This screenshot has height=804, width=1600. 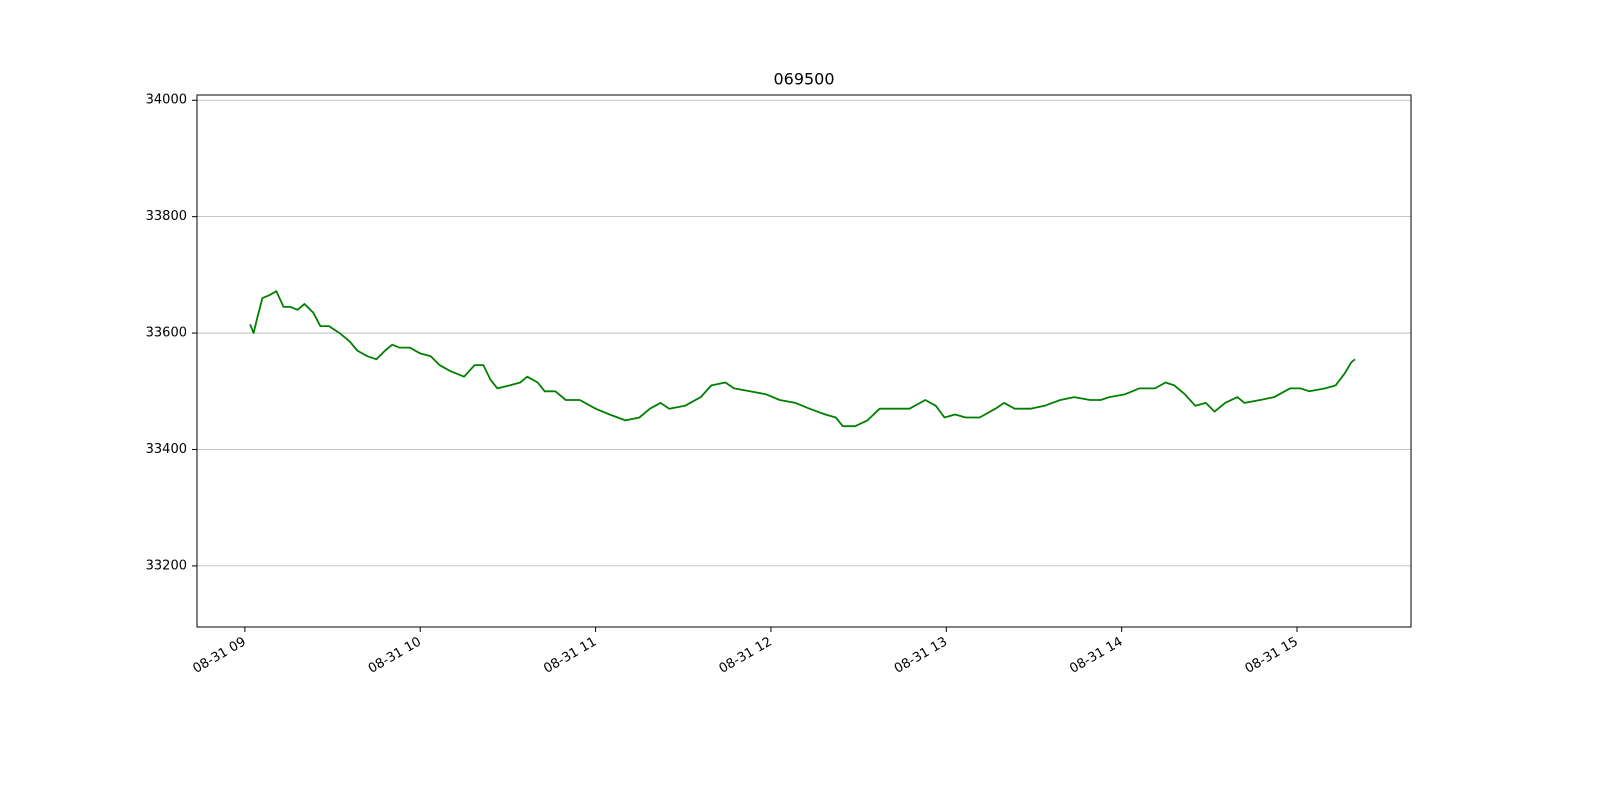 What do you see at coordinates (166, 333) in the screenshot?
I see `y-tick-label: 33600` at bounding box center [166, 333].